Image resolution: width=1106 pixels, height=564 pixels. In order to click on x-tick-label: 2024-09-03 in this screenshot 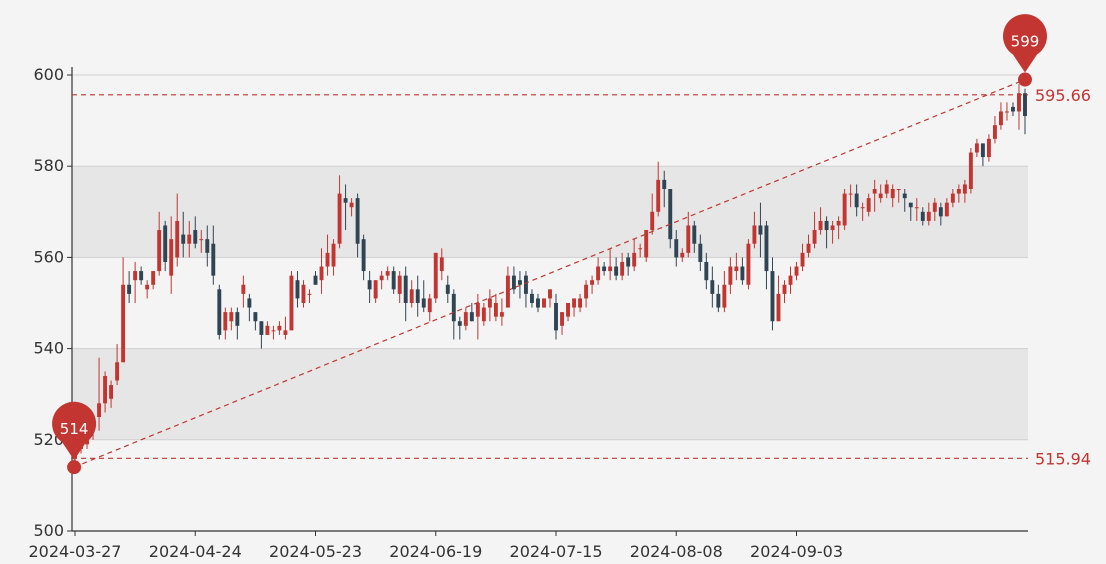, I will do `click(796, 551)`.